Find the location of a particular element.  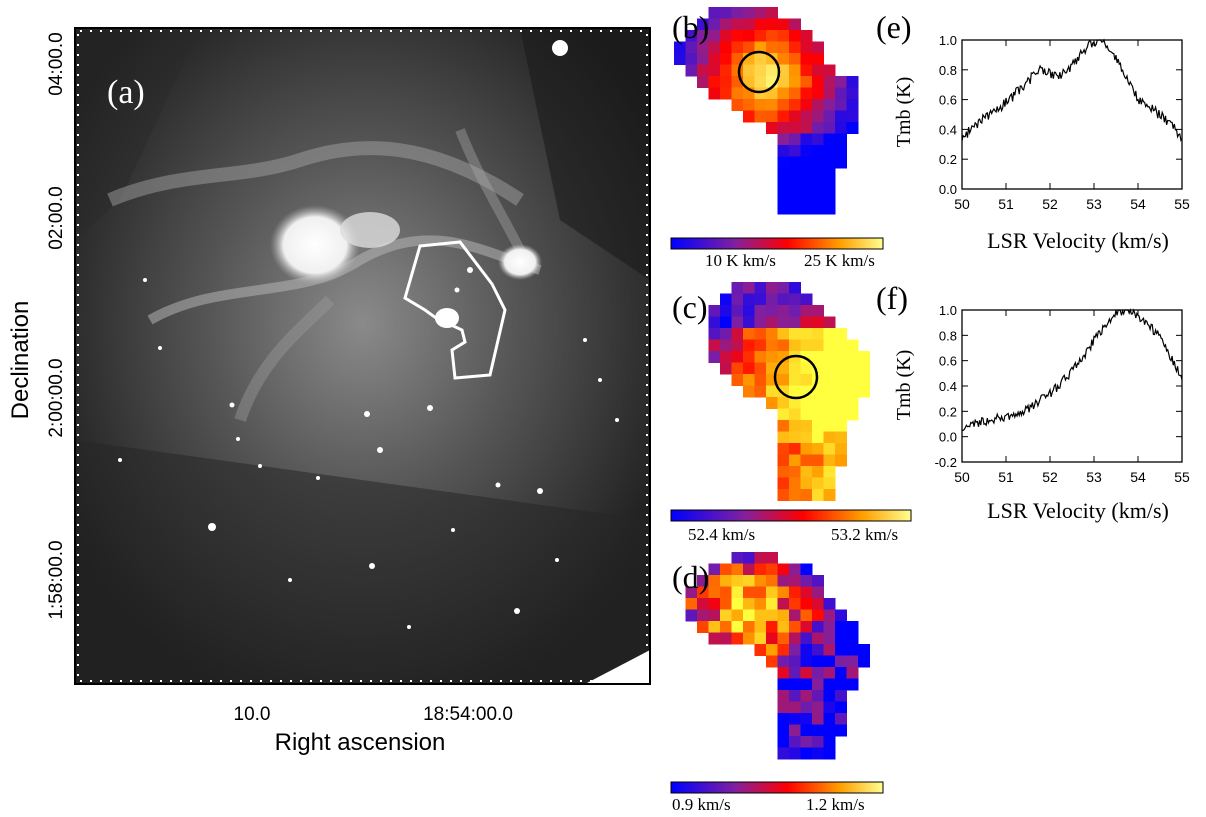

y-tick-label: 02:00.0 is located at coordinates (56, 217).